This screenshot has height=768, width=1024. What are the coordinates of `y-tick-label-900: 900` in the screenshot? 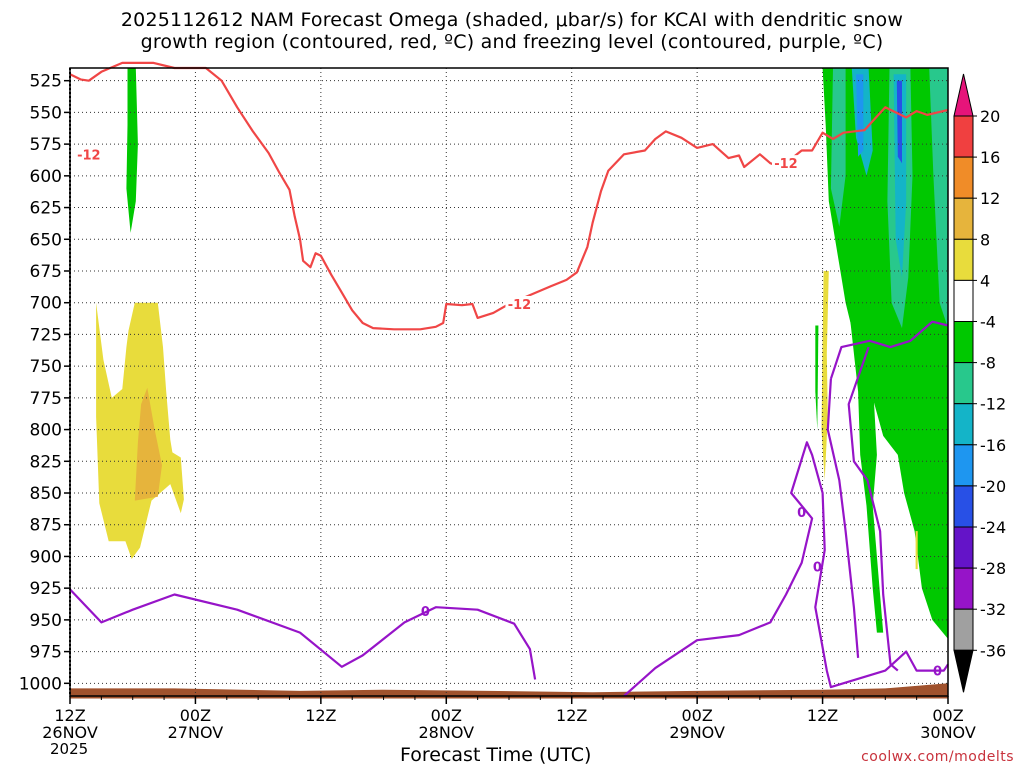 It's located at (46, 557).